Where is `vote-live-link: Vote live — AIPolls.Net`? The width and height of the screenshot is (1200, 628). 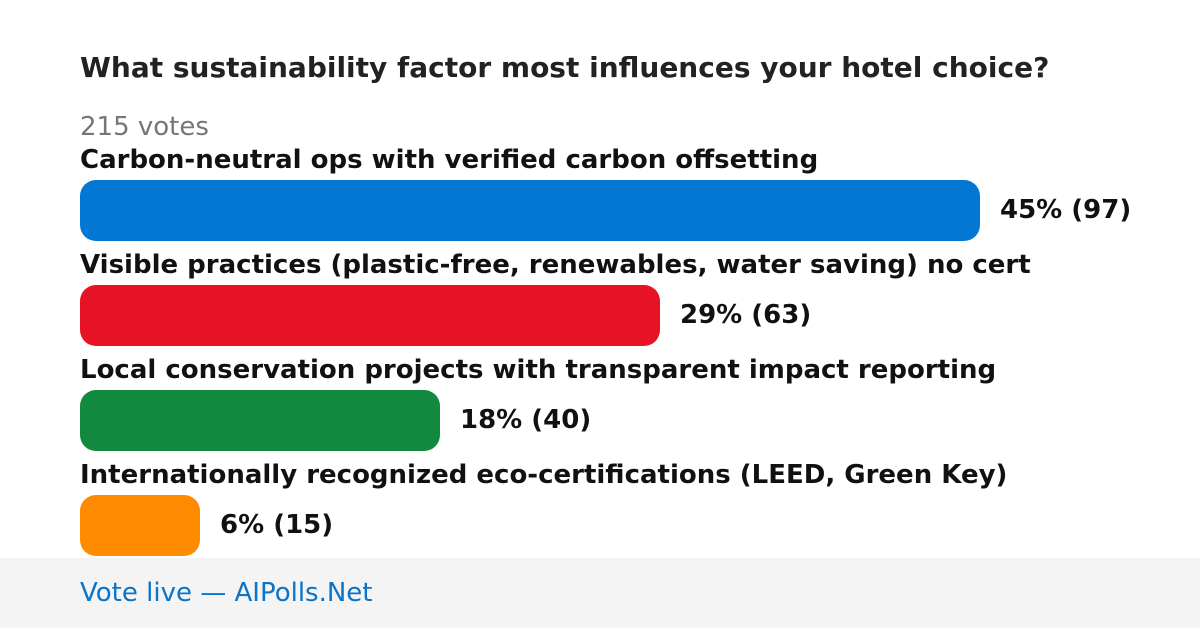
vote-live-link: Vote live — AIPolls.Net is located at coordinates (226, 593).